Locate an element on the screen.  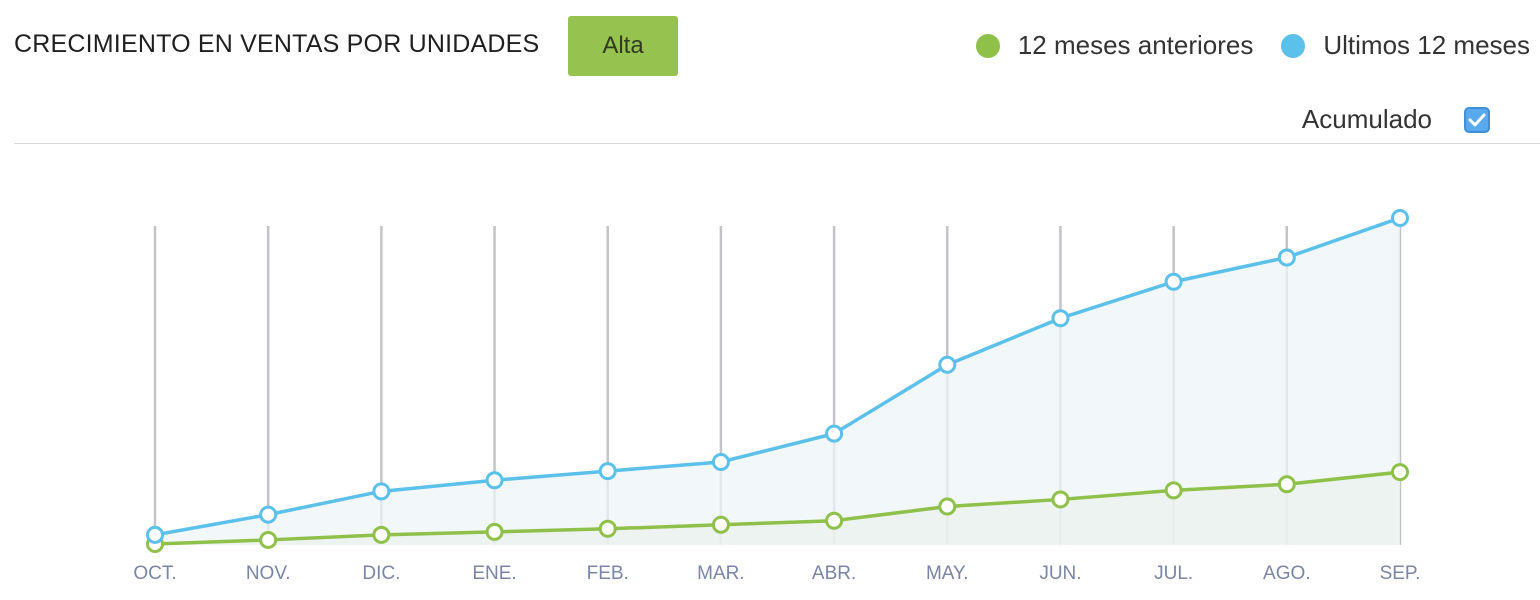
x-tick-label: MAY. is located at coordinates (947, 573).